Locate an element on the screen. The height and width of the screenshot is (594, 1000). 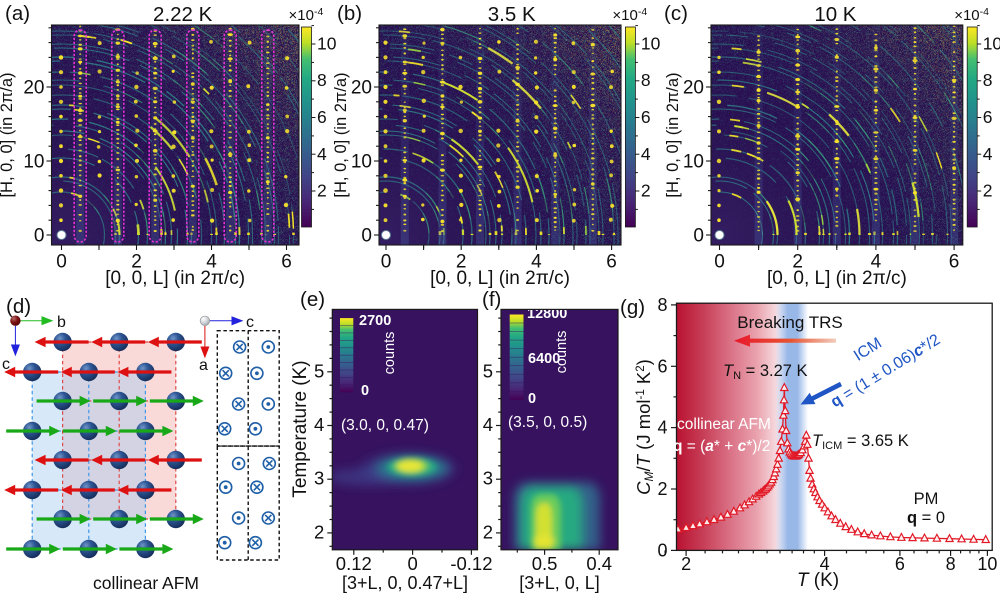
svg-text: (e) is located at coordinates (312, 299).